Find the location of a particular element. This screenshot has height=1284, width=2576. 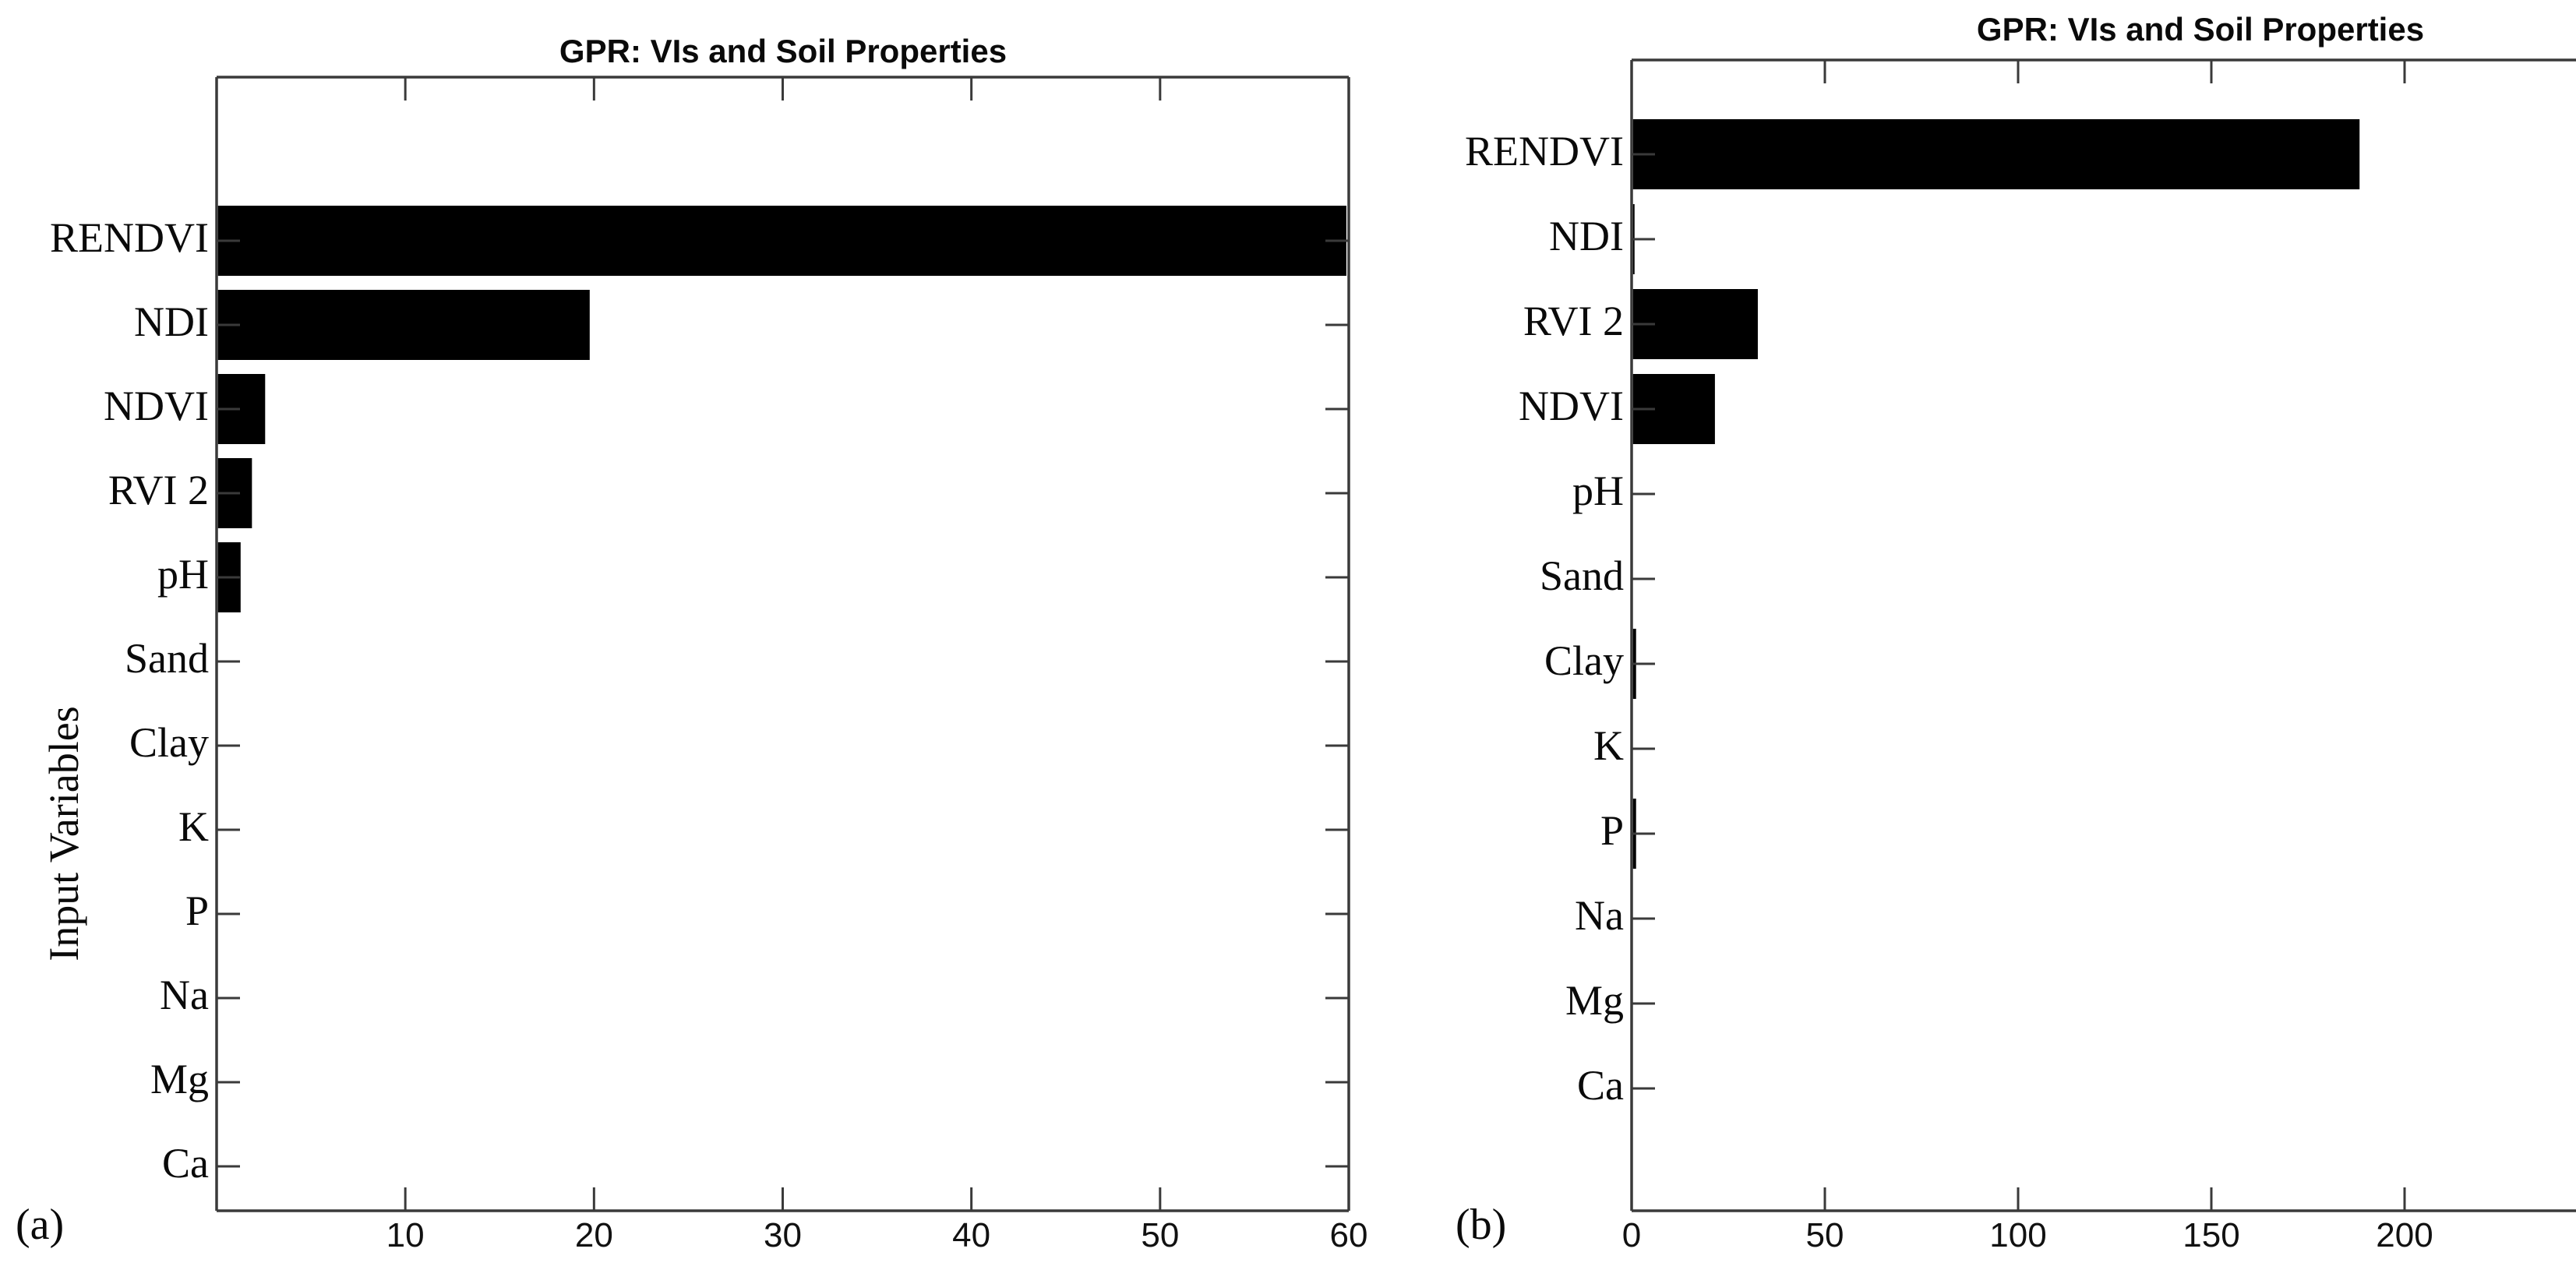

x-tick-label-100-b: 100 is located at coordinates (2018, 1235).